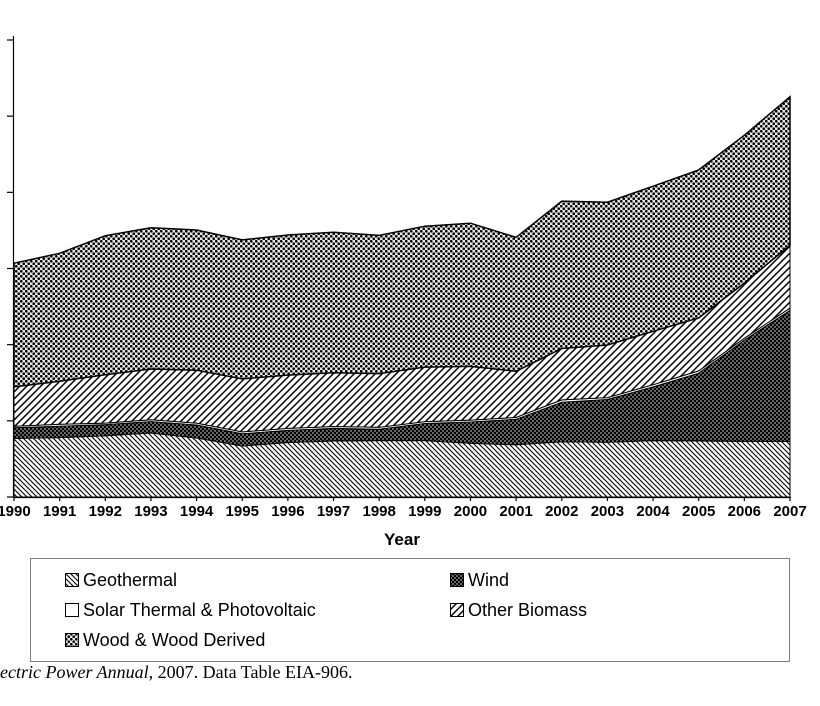 This screenshot has width=820, height=706. I want to click on legend-item-other-biomass: Other Biomass, so click(518, 610).